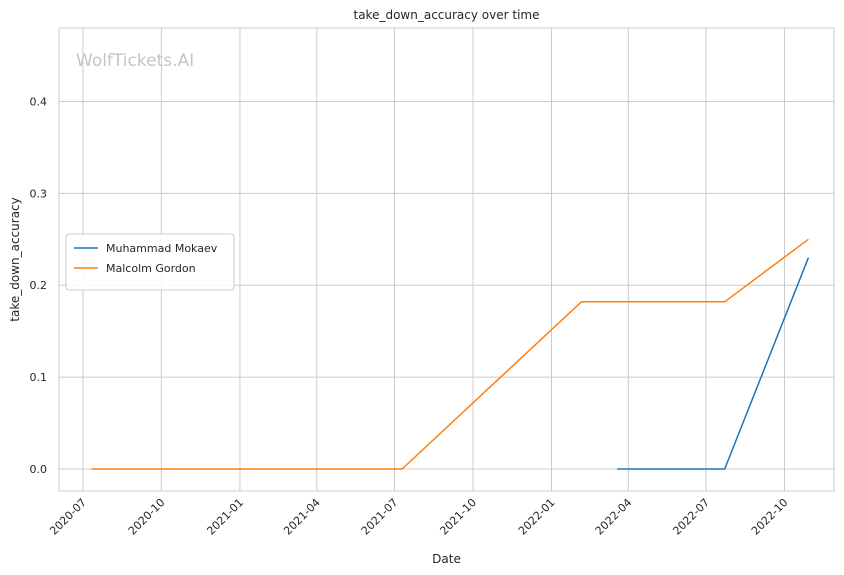 This screenshot has height=575, width=844. Describe the element at coordinates (39, 377) in the screenshot. I see `y-tick-label: 0.1` at that location.